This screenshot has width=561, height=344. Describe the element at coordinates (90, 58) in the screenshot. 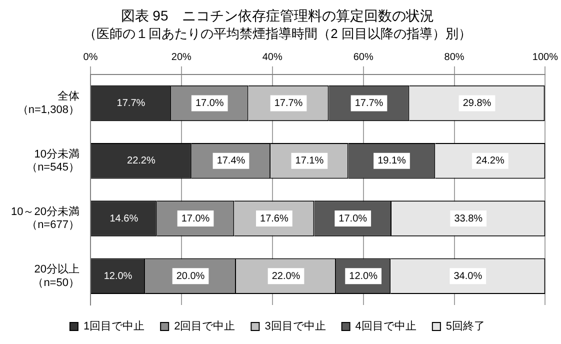

I see `x-tick-label: 0%` at that location.